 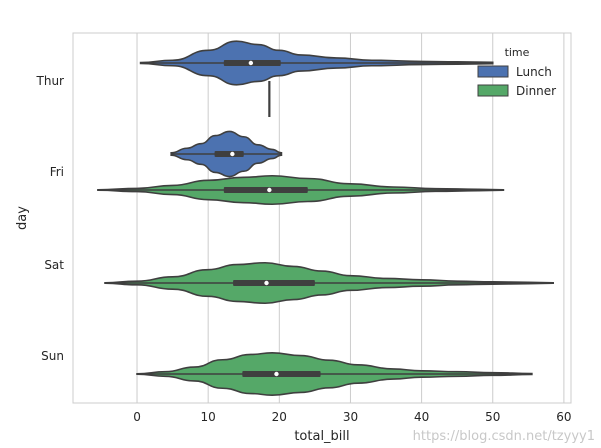 I want to click on x-tick-label: 60, so click(x=563, y=417).